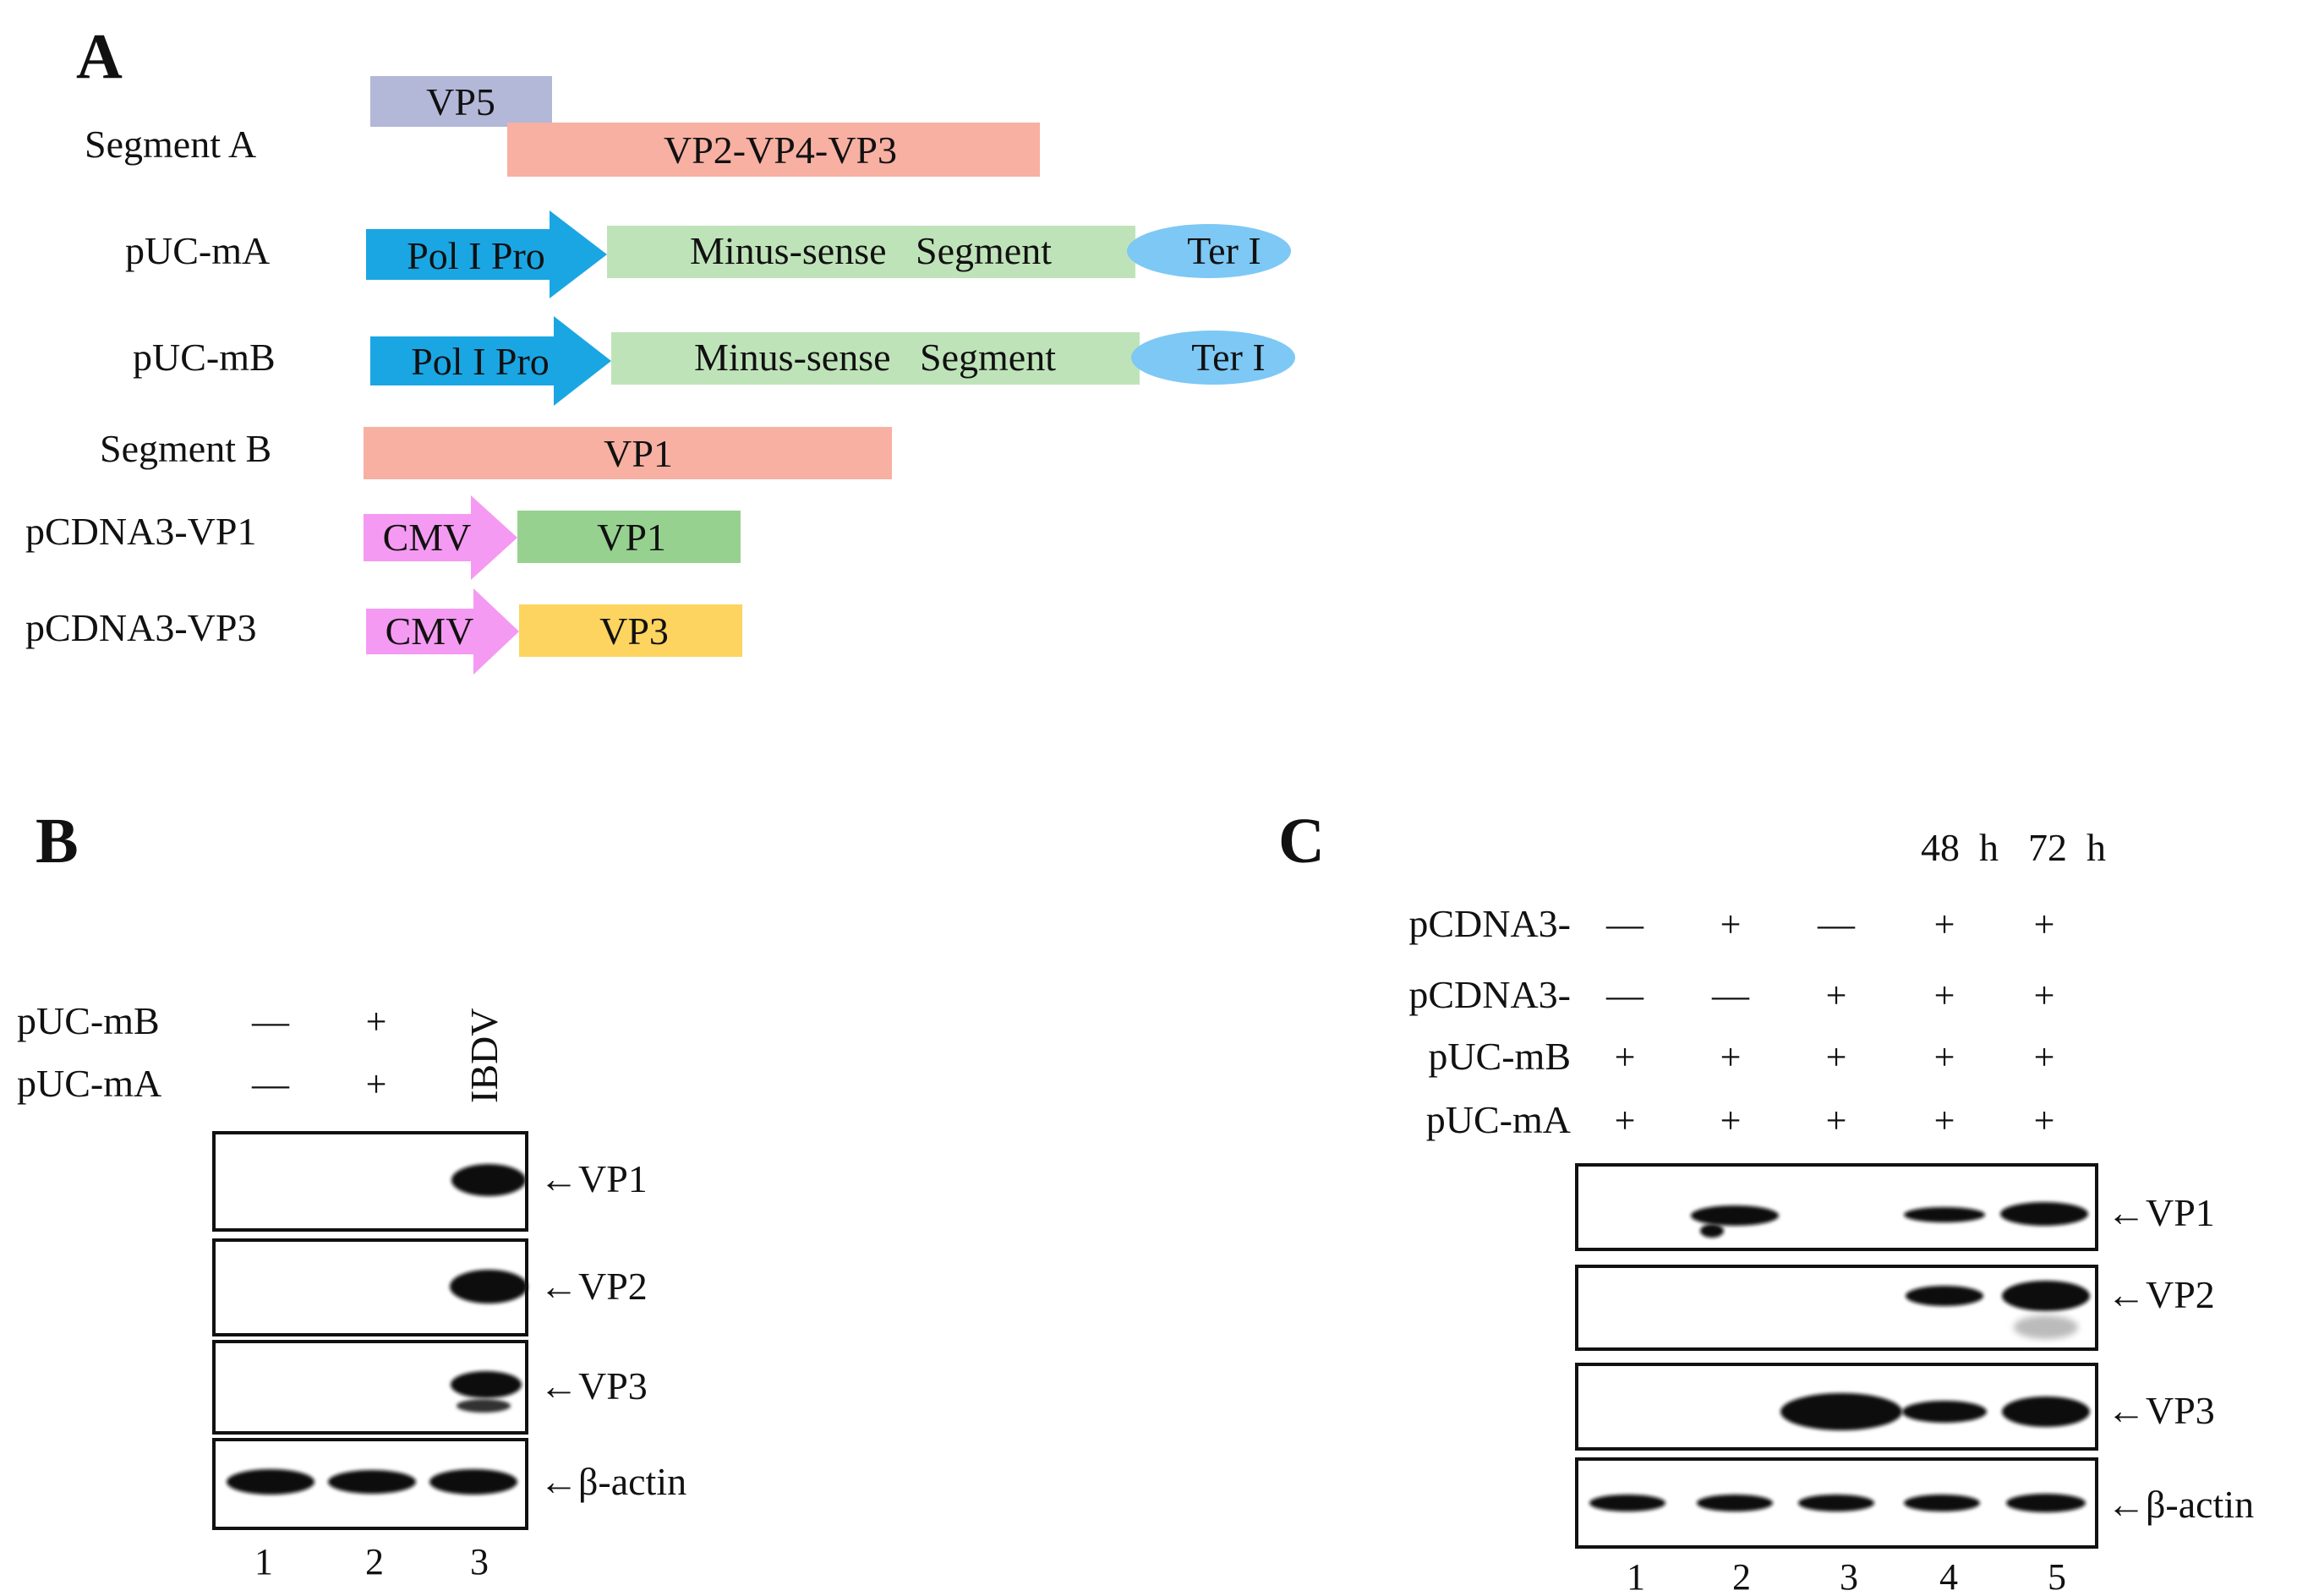  Describe the element at coordinates (1945, 924) in the screenshot. I see `c-lane4-mark-row1: +` at that location.